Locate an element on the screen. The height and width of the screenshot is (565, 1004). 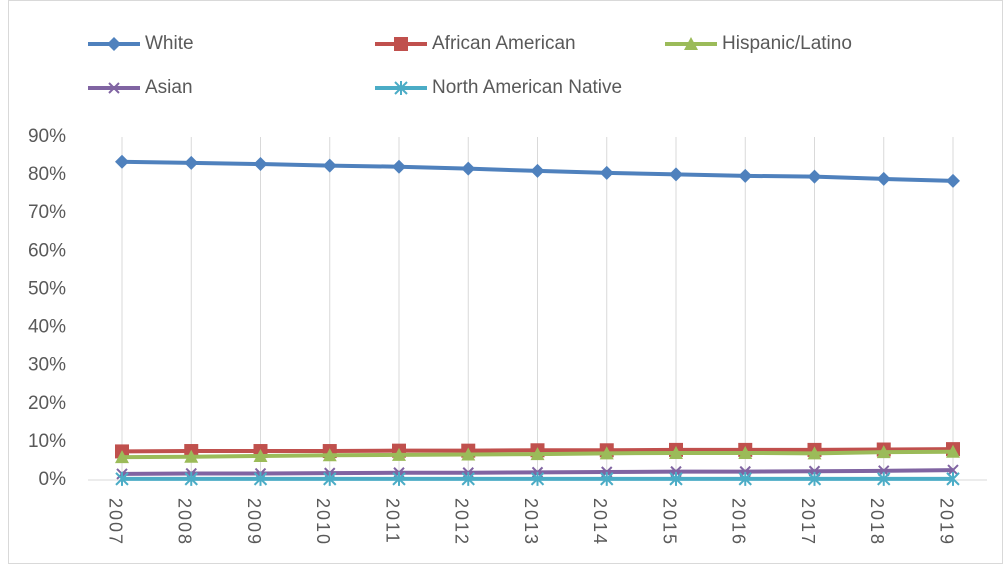
y-tick-label: 0% is located at coordinates (53, 479).